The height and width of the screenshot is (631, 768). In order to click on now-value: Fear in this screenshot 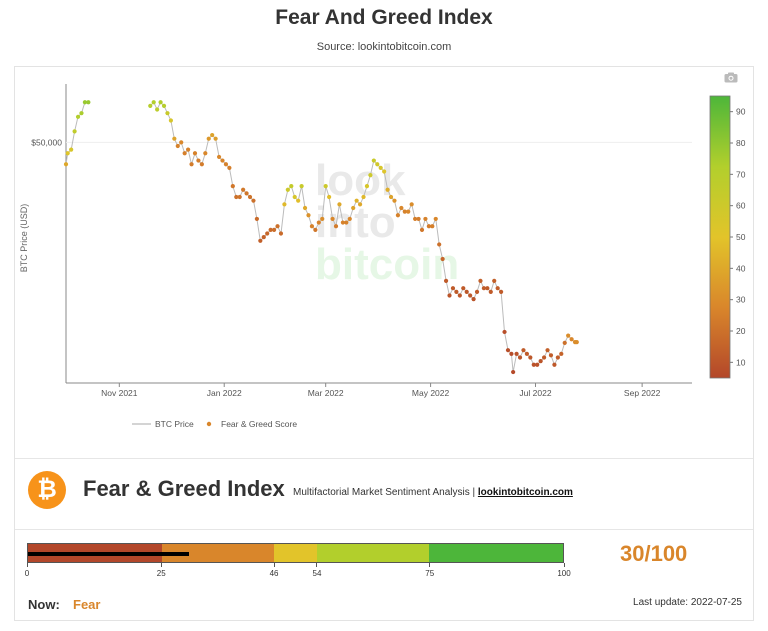, I will do `click(87, 604)`.